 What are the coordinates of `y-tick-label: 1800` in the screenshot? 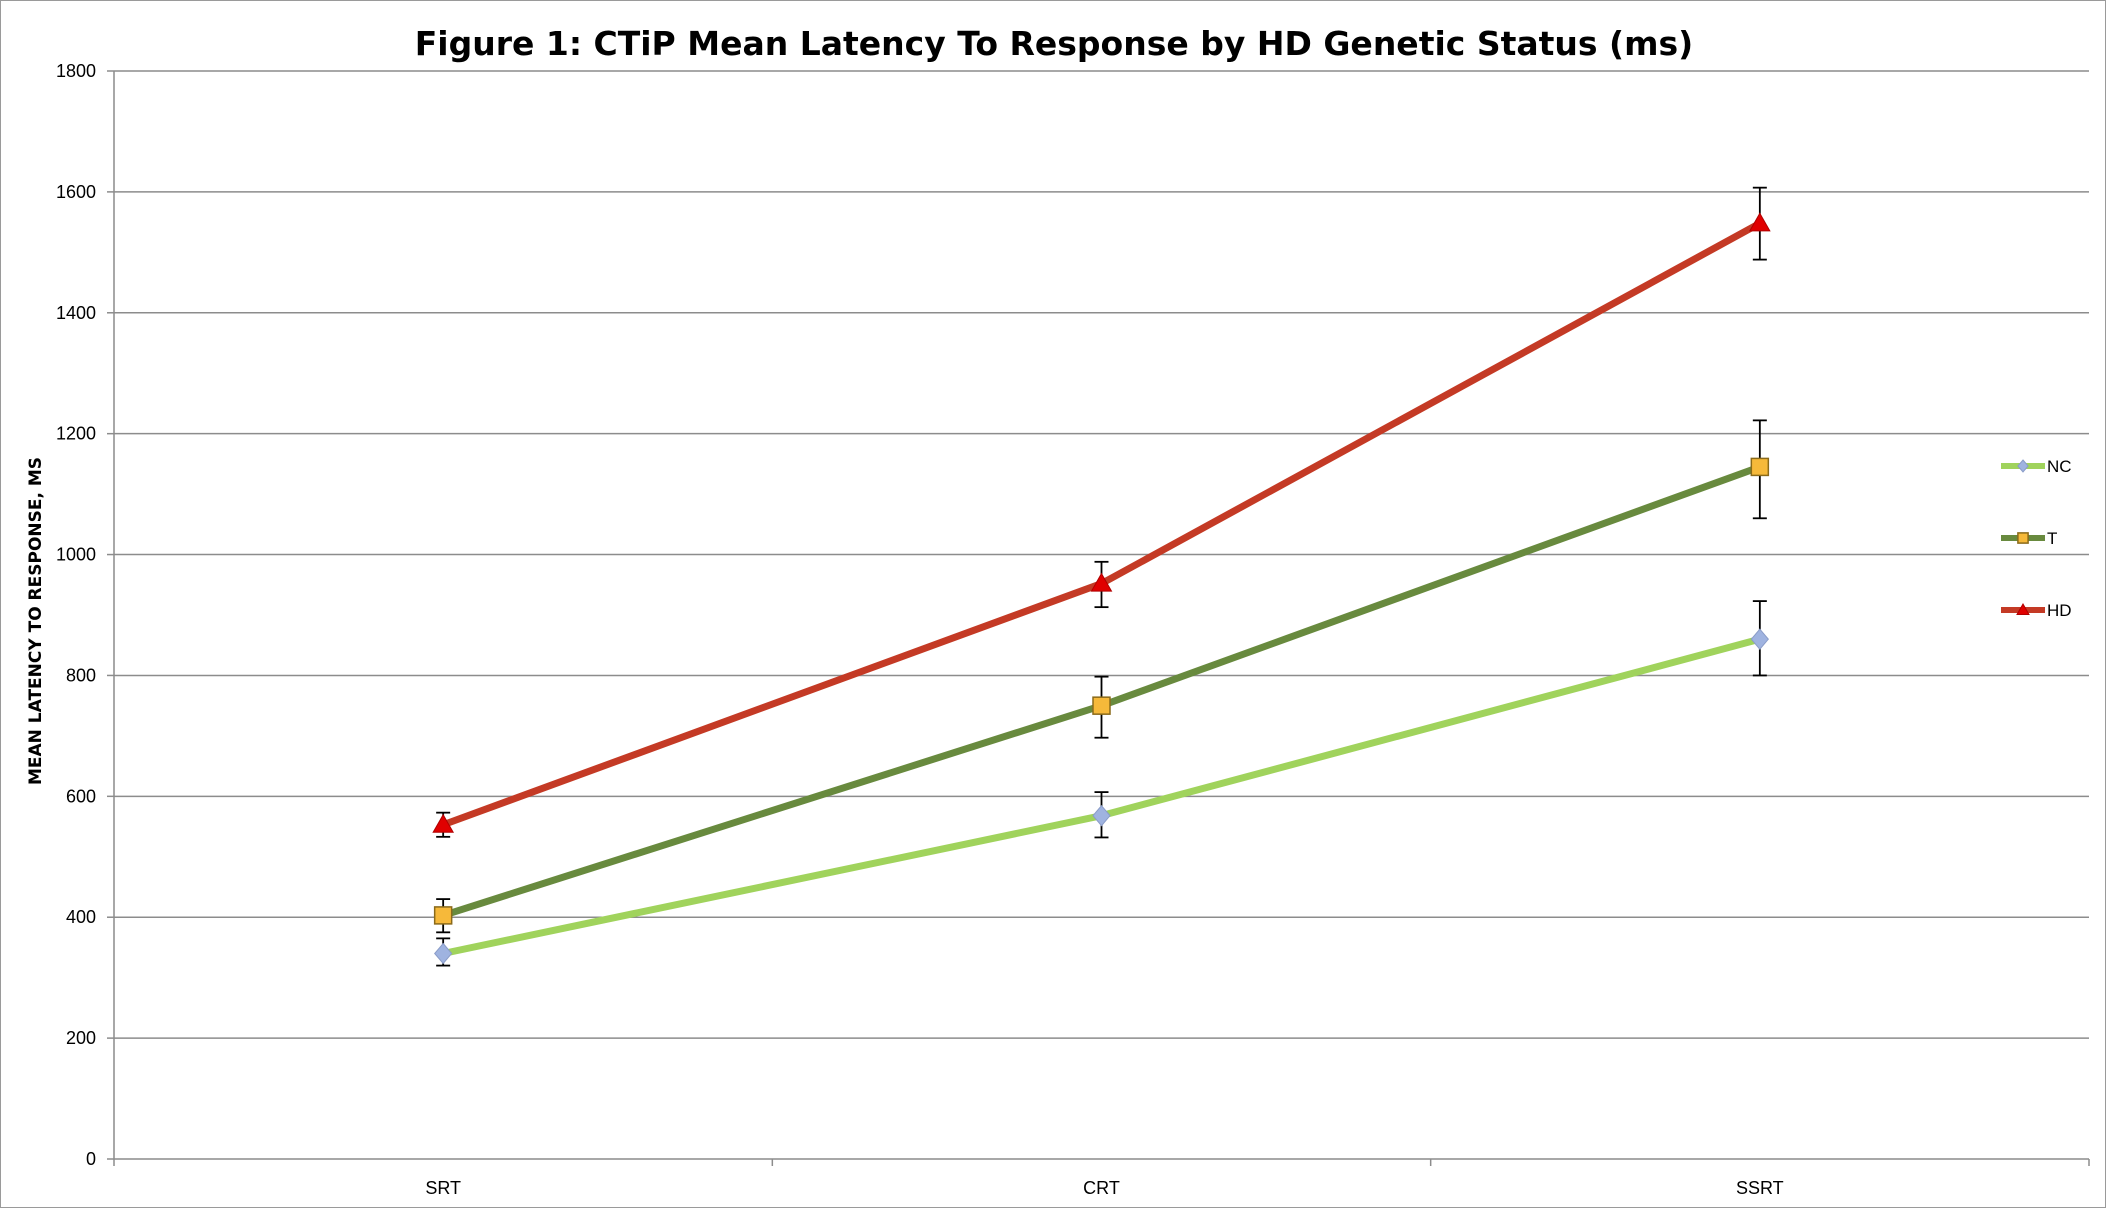 It's located at (76, 71).